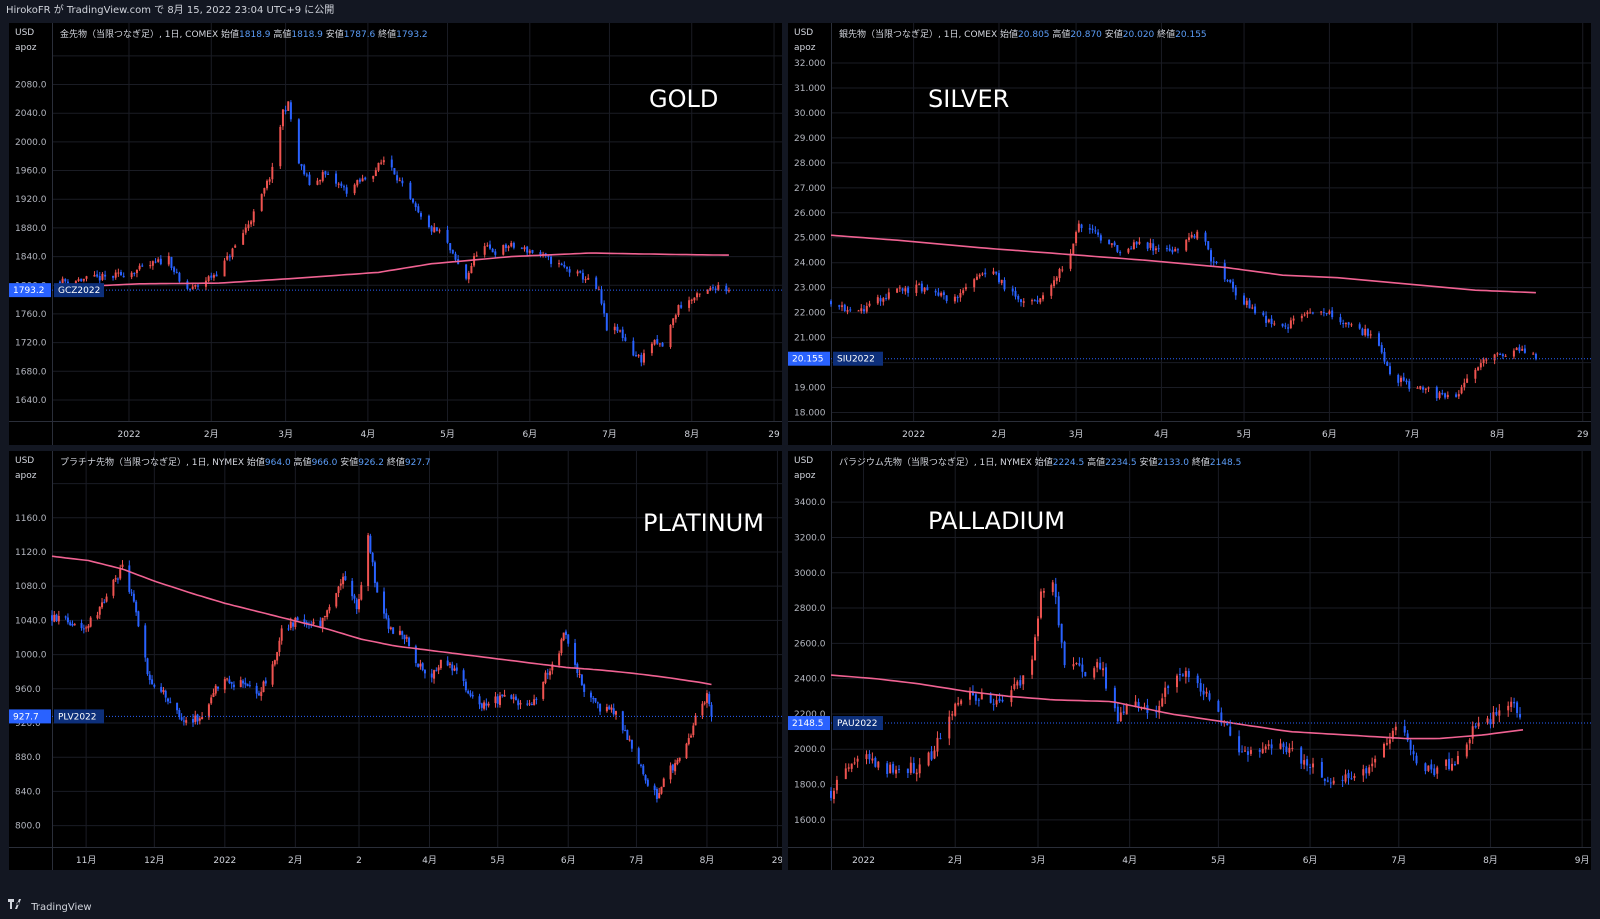 This screenshot has width=1600, height=919. I want to click on y-tick-label: 21.000, so click(810, 339).